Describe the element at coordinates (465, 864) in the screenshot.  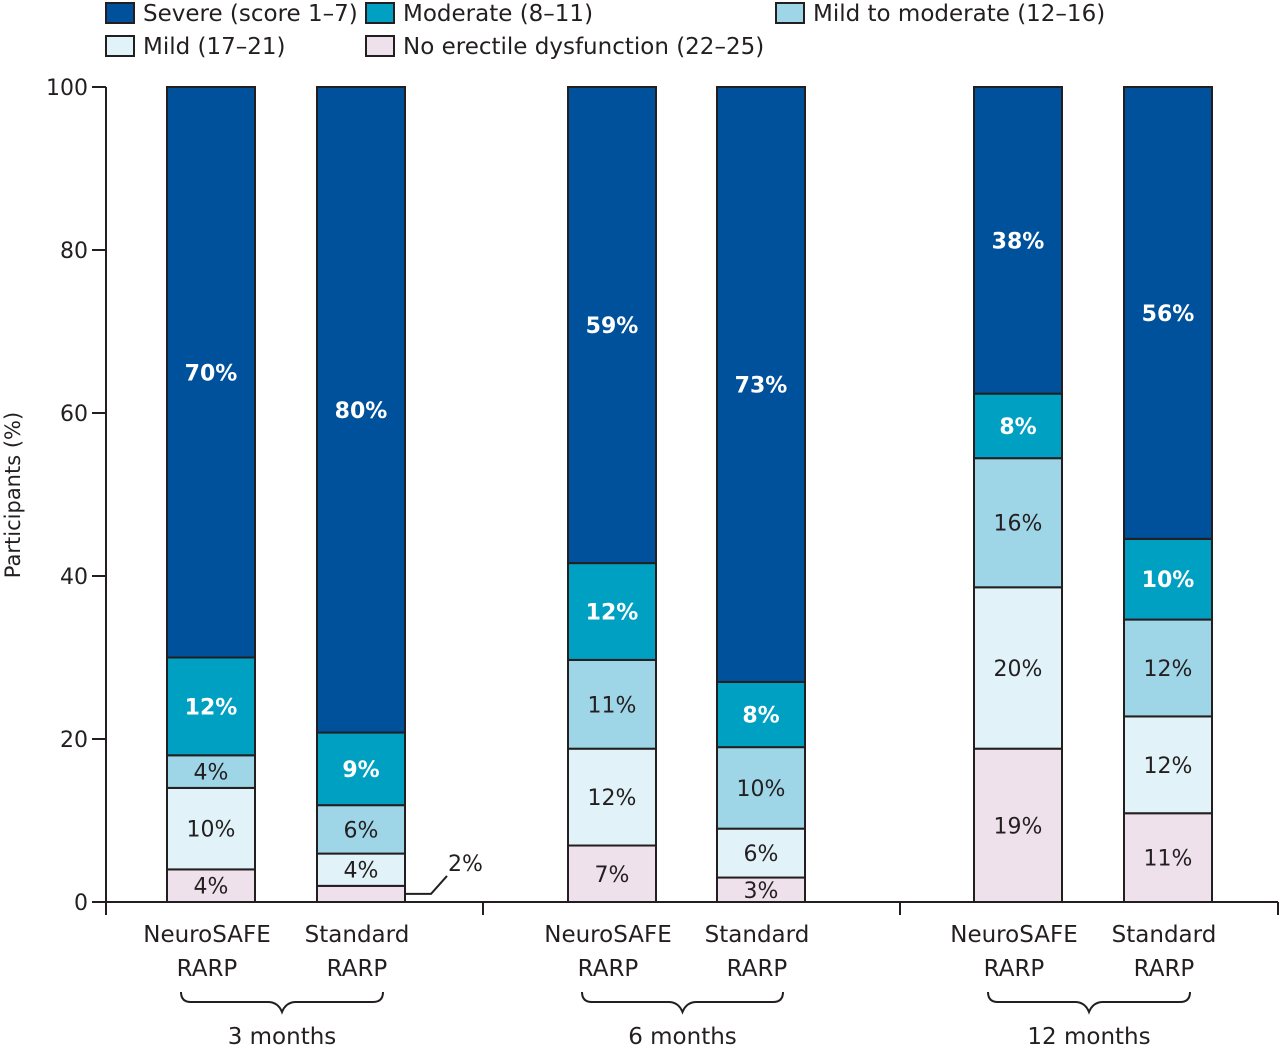
I see `data-label: 2%` at that location.